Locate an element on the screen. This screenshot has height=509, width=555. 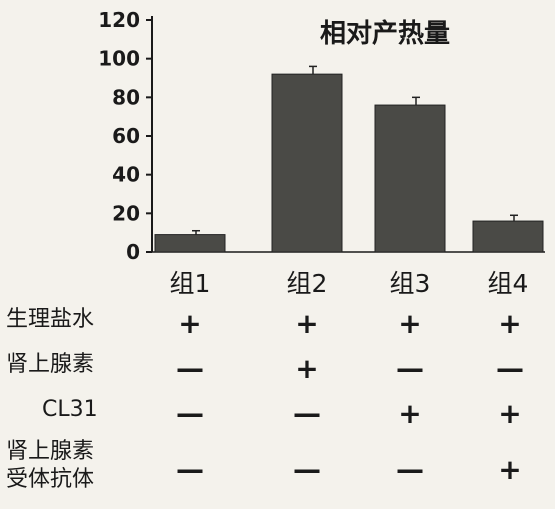
mark-row3-group3: + is located at coordinates (410, 413).